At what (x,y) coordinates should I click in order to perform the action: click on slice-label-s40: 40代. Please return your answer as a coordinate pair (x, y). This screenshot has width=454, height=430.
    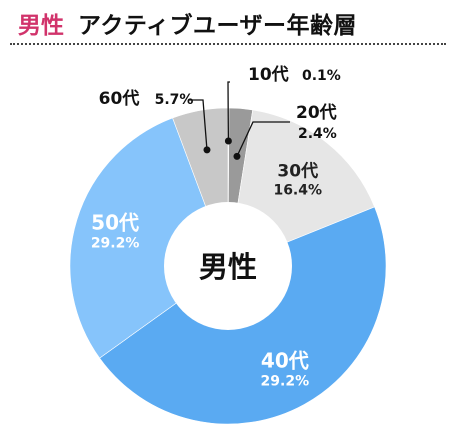
    Looking at the image, I should click on (285, 360).